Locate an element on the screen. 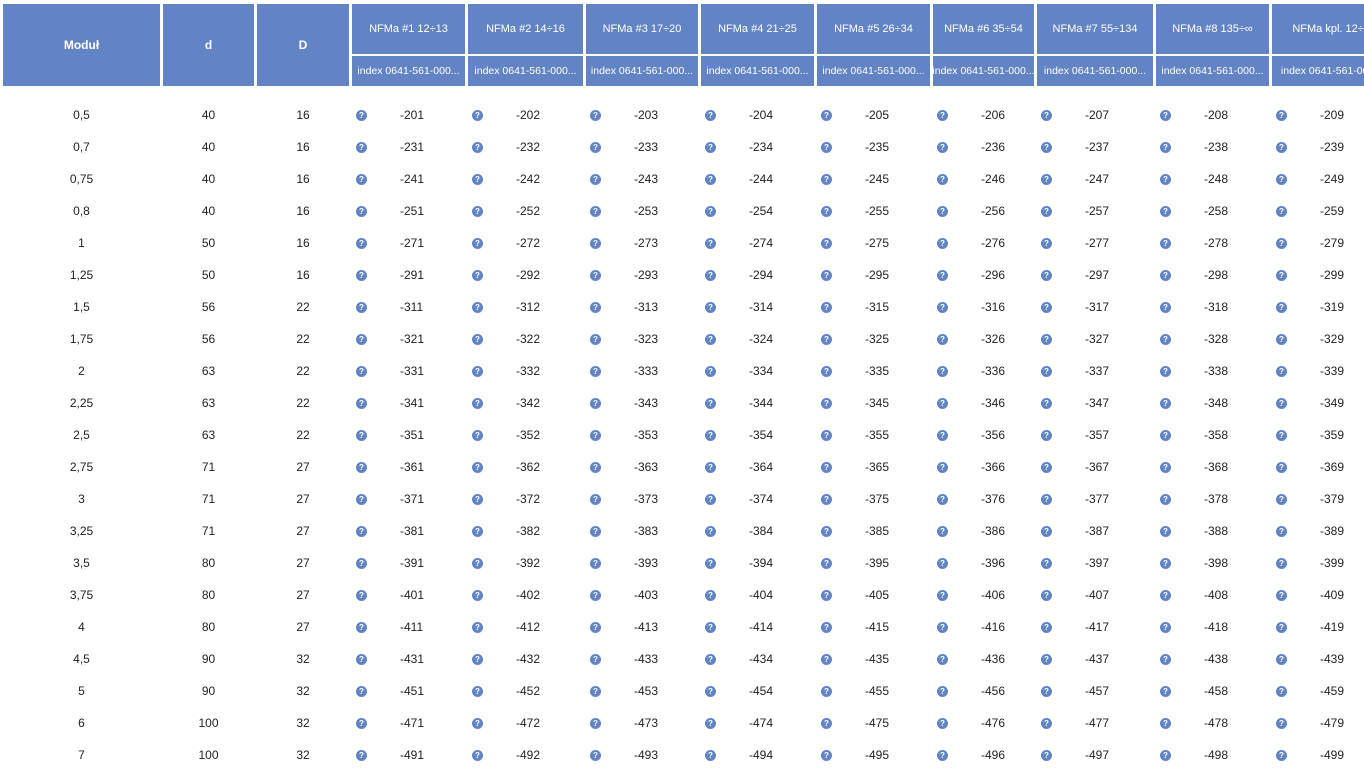 Image resolution: width=1364 pixels, height=779 pixels. header-group-title: NFMa #5 26÷34 is located at coordinates (873, 29).